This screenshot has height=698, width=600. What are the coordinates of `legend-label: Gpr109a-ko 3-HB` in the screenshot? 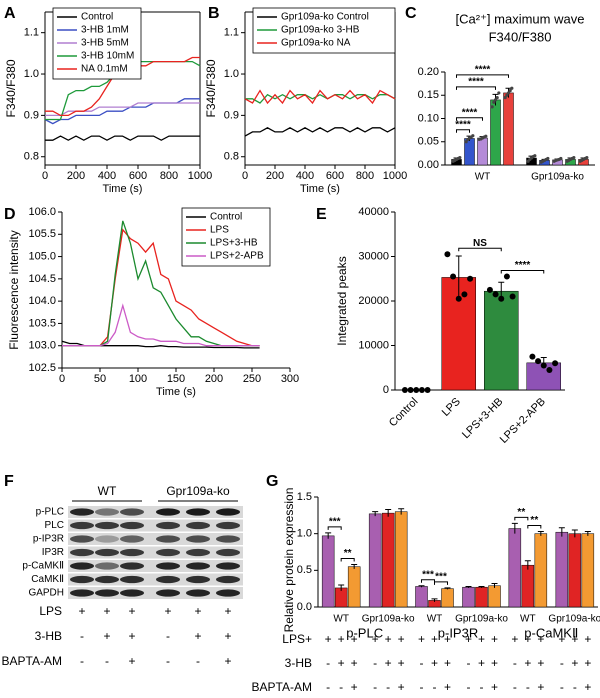 It's located at (320, 30).